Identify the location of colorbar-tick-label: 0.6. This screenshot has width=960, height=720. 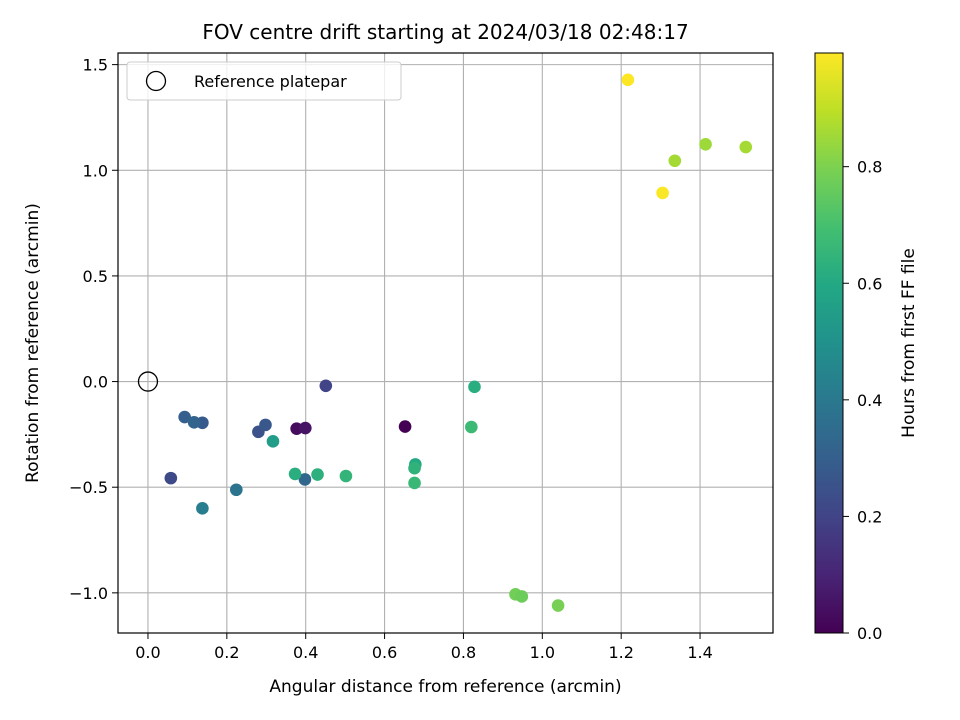
(869, 283).